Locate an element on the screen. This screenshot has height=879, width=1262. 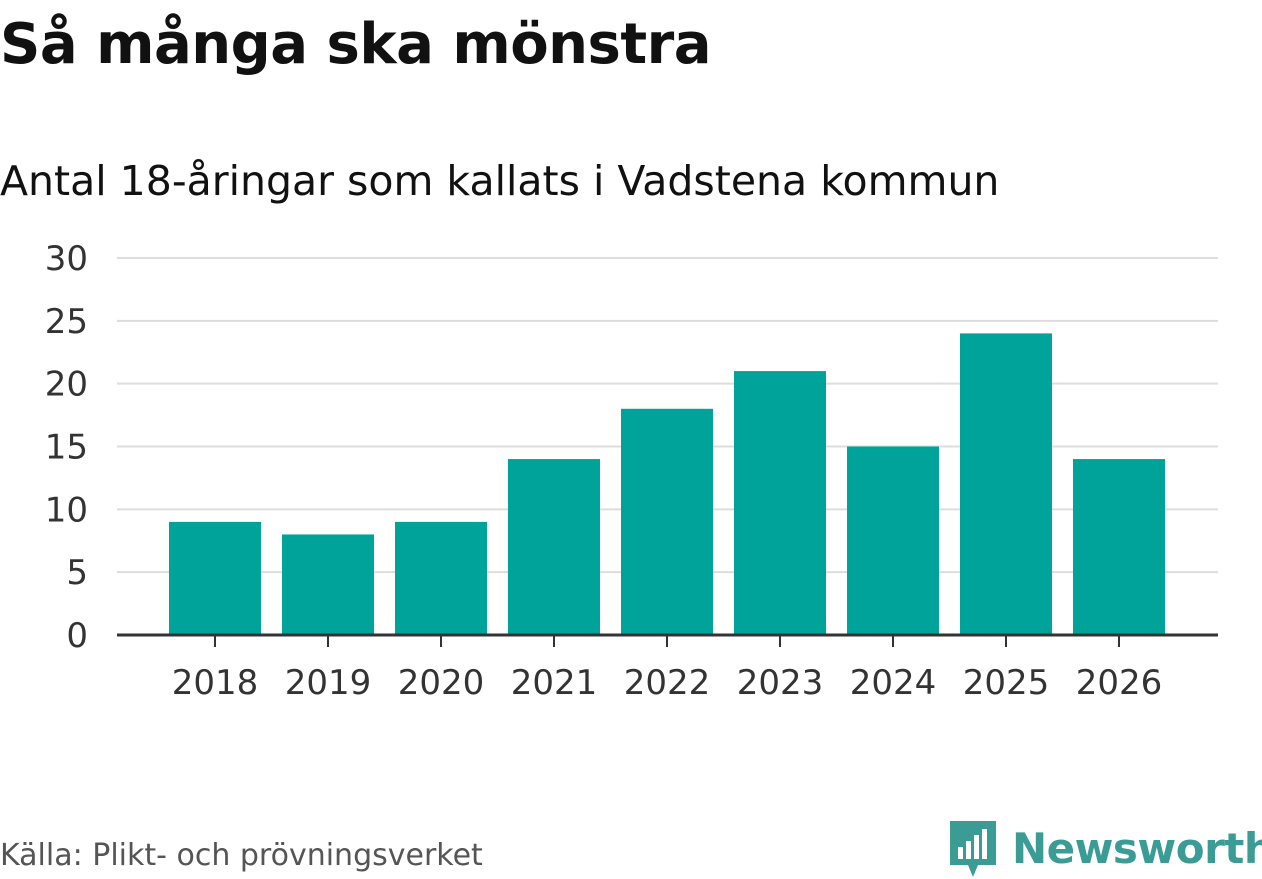
y-tick-label: 30 is located at coordinates (66, 259).